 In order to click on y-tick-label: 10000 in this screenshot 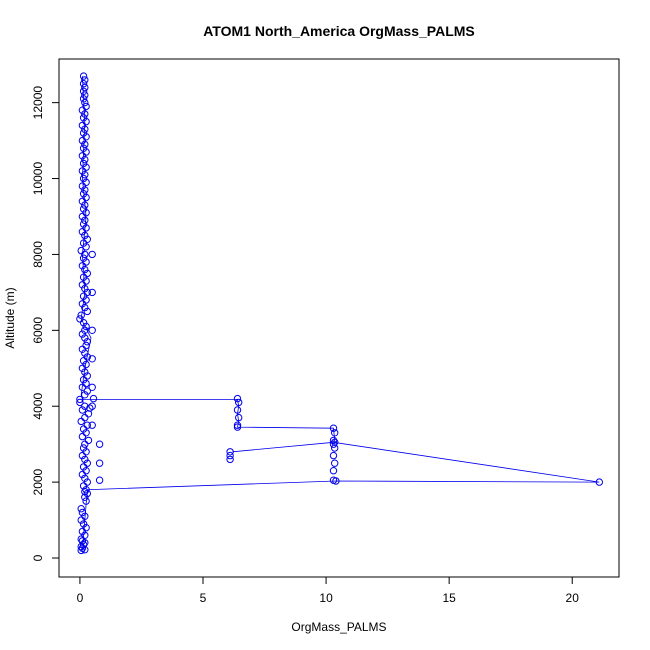, I will do `click(38, 179)`.